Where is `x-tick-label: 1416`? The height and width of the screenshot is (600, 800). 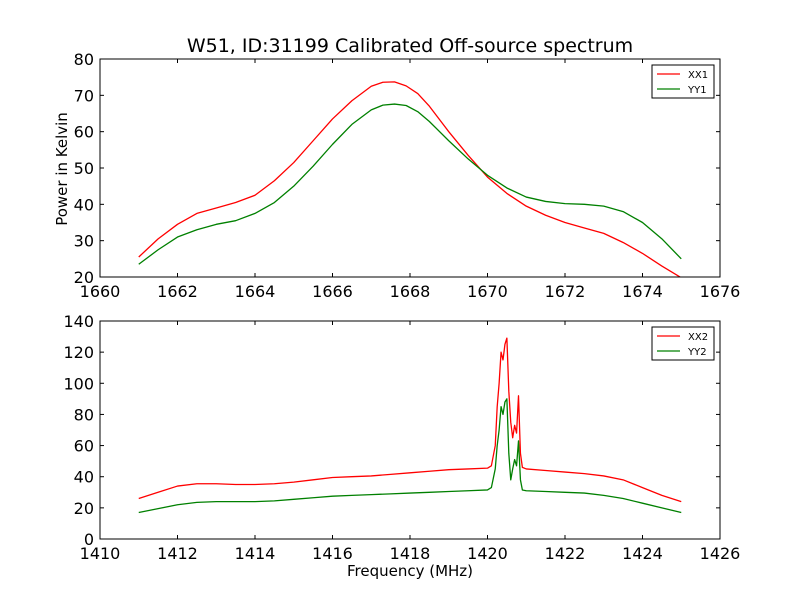
x-tick-label: 1416 is located at coordinates (332, 553).